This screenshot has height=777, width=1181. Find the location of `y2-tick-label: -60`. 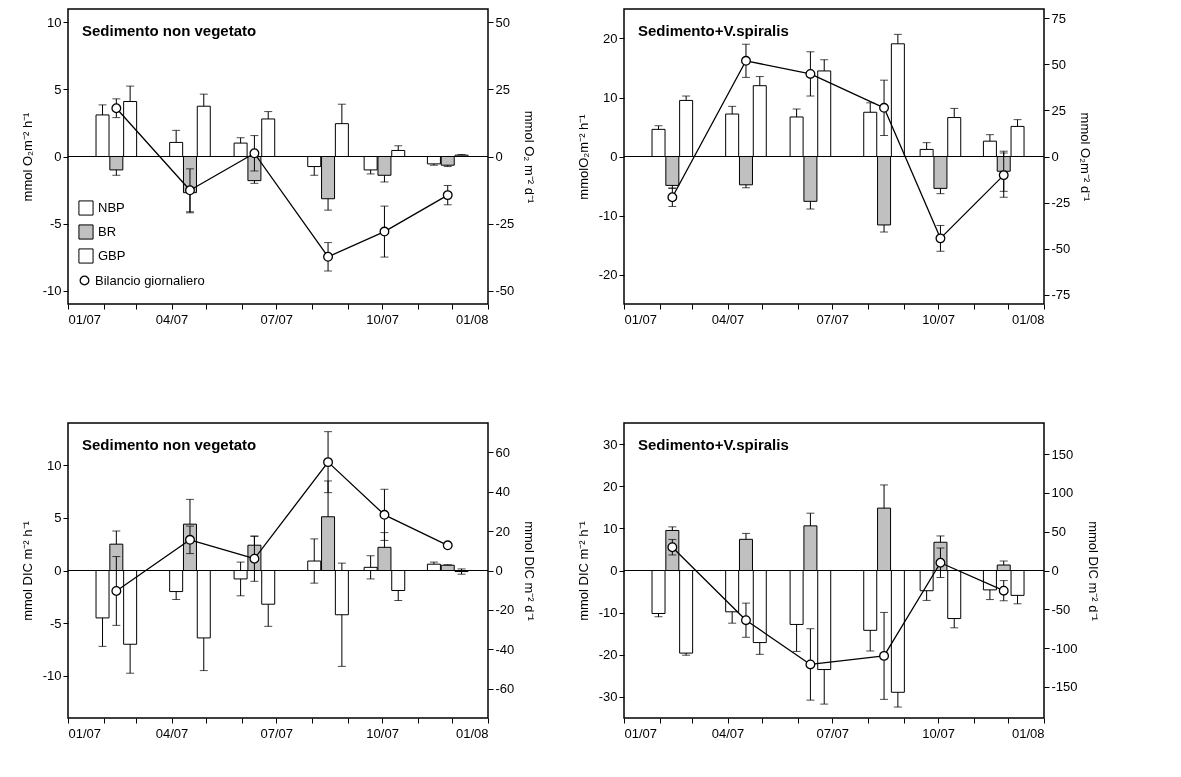

y2-tick-label: -60 is located at coordinates (505, 688).